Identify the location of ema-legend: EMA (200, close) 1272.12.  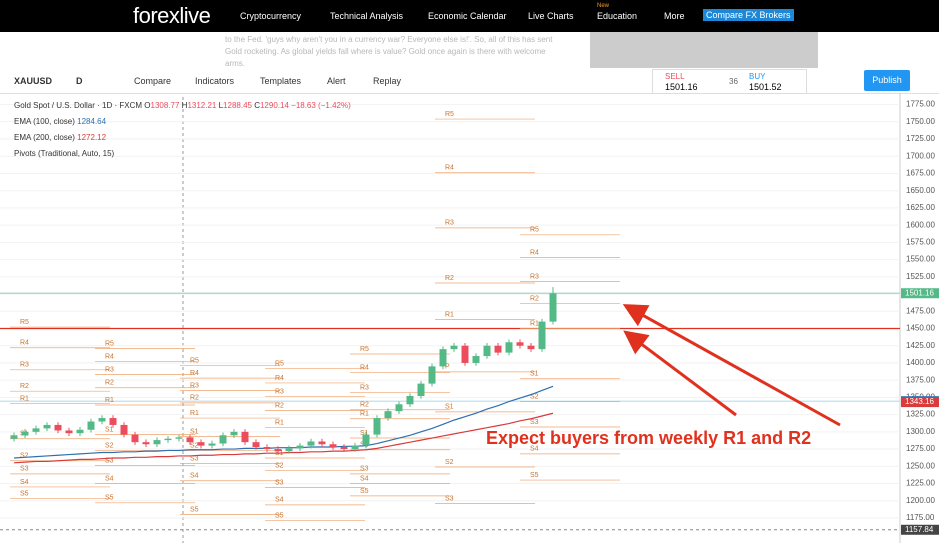
(182, 138).